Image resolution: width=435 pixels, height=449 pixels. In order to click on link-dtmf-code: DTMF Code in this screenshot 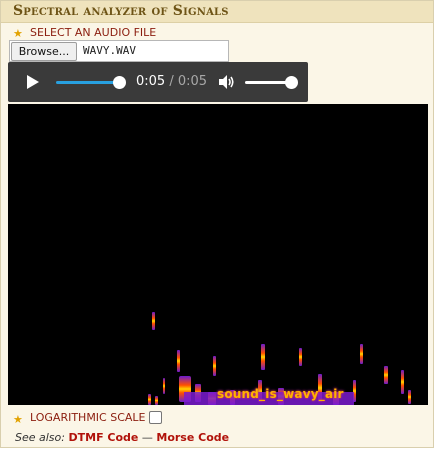, I will do `click(103, 437)`.